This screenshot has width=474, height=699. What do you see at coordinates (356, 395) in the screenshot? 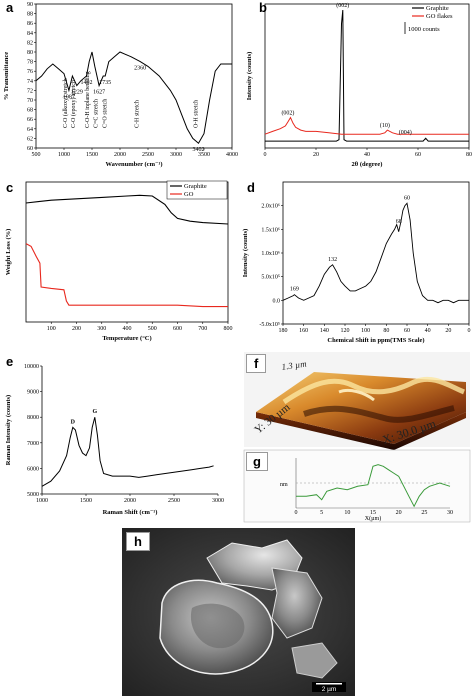
I see `afm-highlight` at bounding box center [356, 395].